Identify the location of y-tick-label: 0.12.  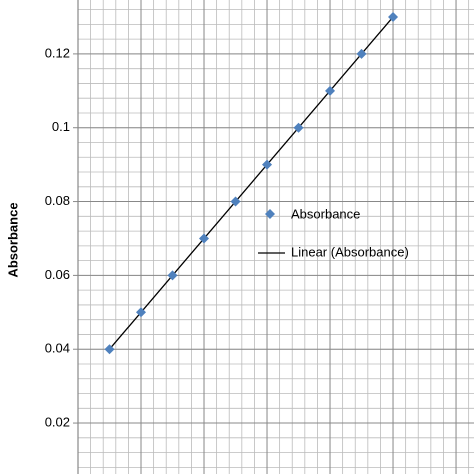
(57, 52).